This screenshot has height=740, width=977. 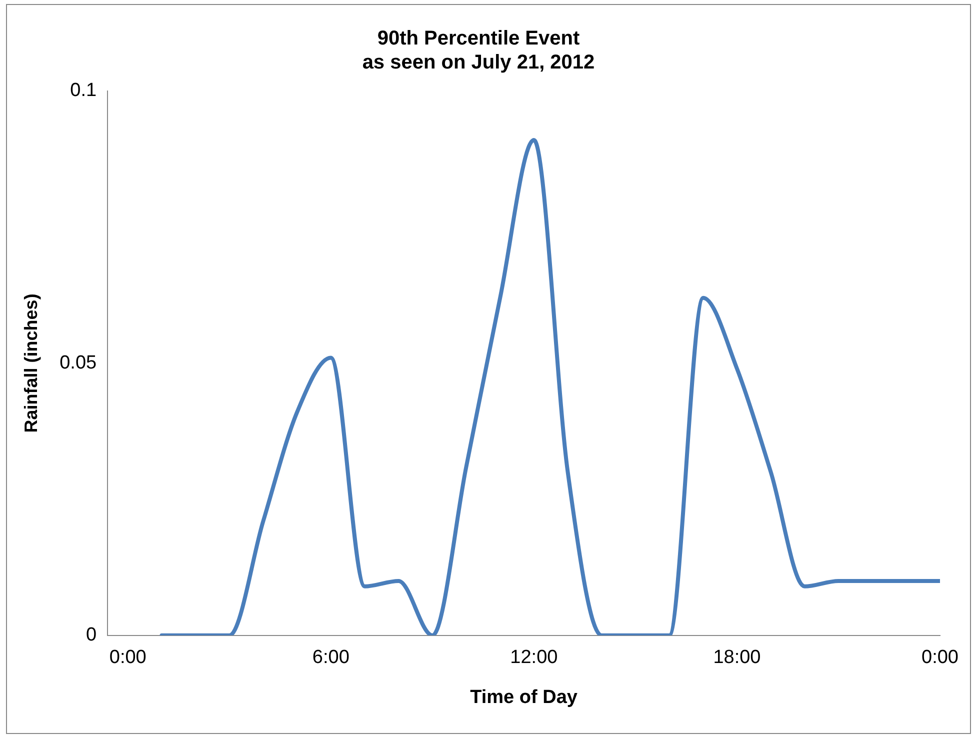 What do you see at coordinates (534, 657) in the screenshot?
I see `x-tick-label: 12:00` at bounding box center [534, 657].